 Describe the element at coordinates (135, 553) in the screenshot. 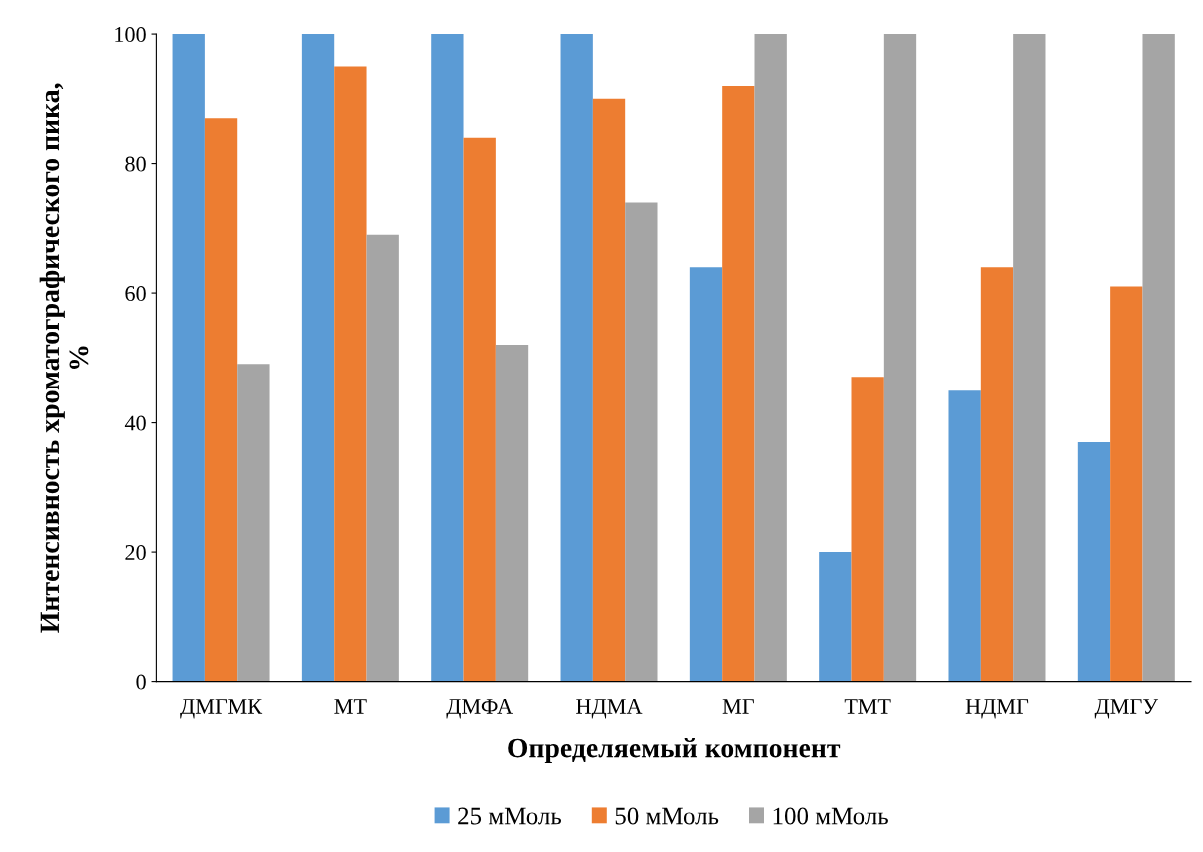

I see `y-tick-label: 20` at that location.